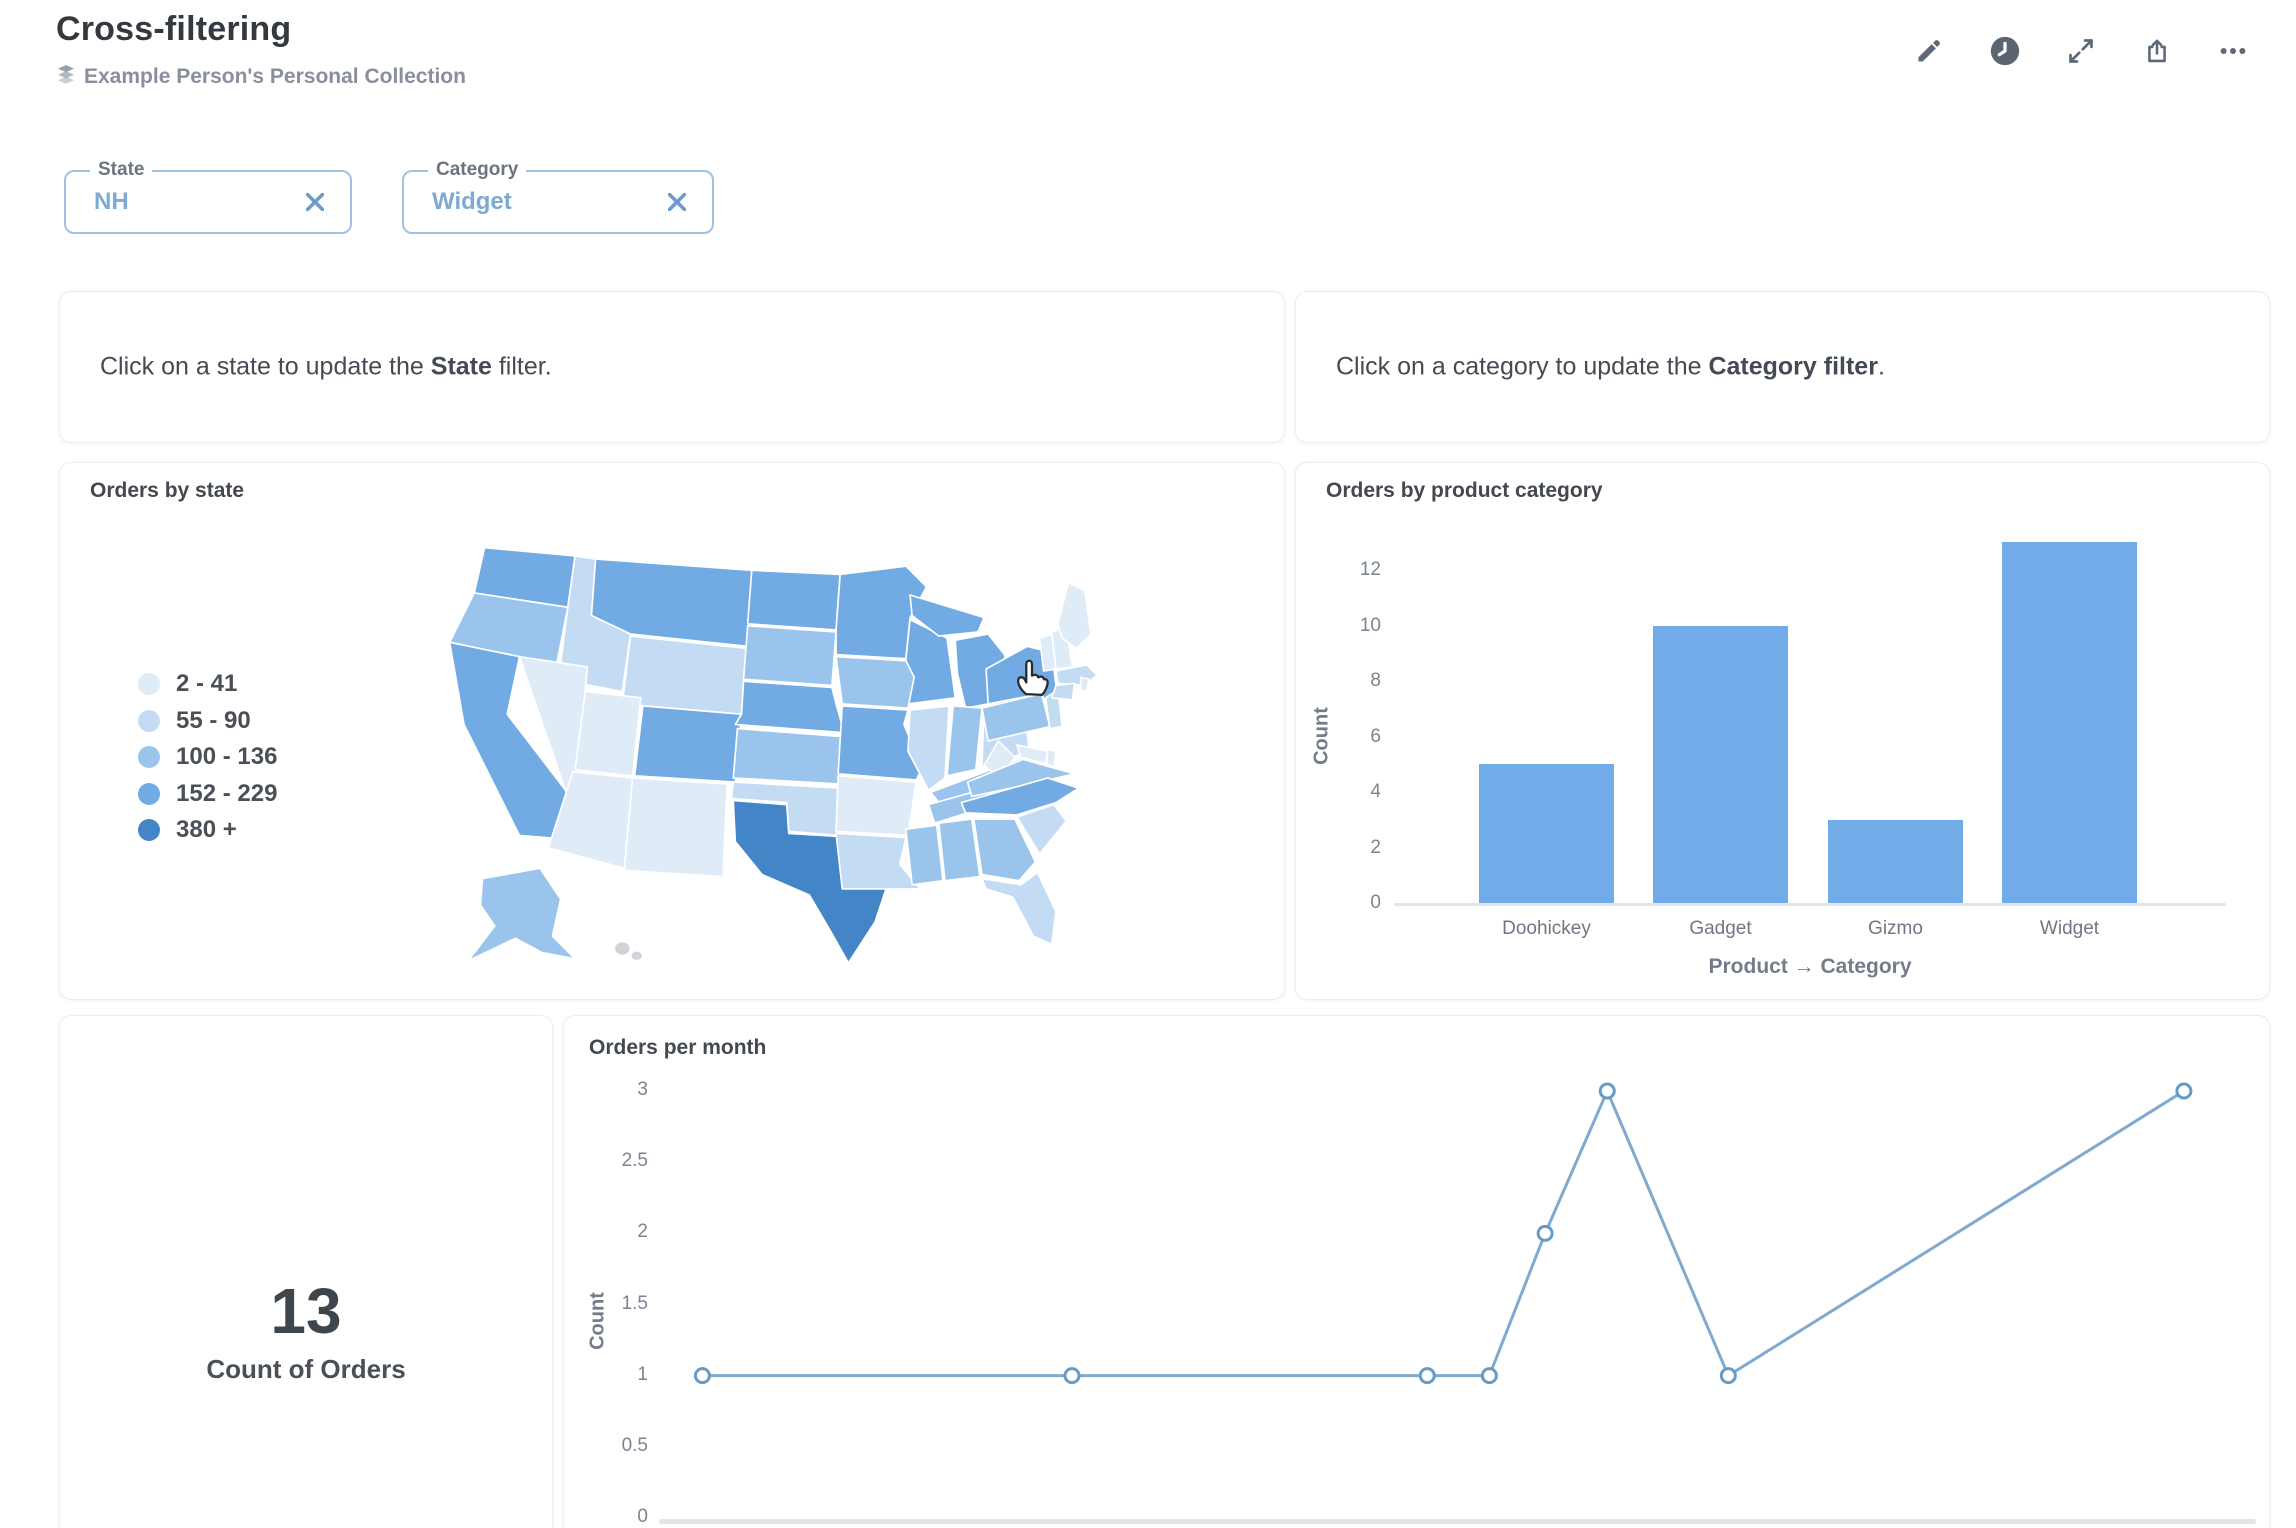 The height and width of the screenshot is (1528, 2296). Describe the element at coordinates (461, 366) in the screenshot. I see `text-bold: State` at that location.